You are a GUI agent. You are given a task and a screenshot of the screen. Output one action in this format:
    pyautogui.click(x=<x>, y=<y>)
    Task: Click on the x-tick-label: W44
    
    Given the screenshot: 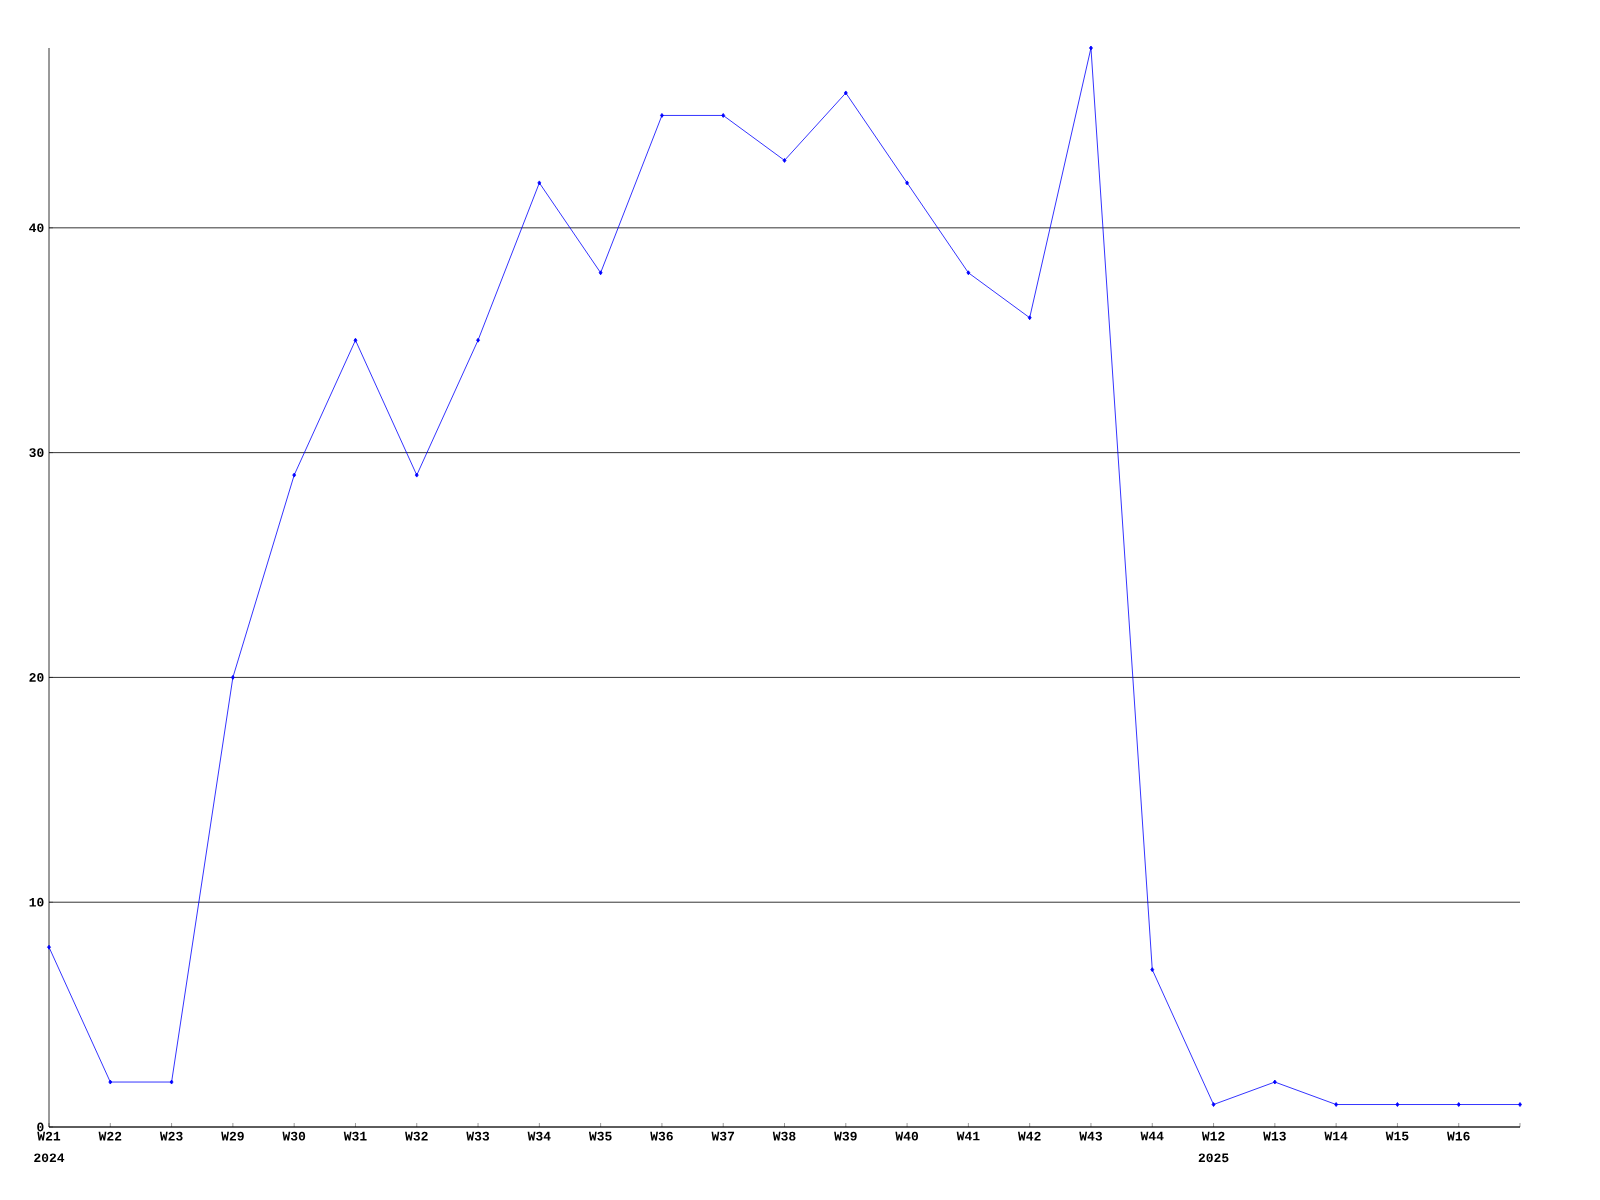 What is the action you would take?
    pyautogui.click(x=1152, y=1136)
    